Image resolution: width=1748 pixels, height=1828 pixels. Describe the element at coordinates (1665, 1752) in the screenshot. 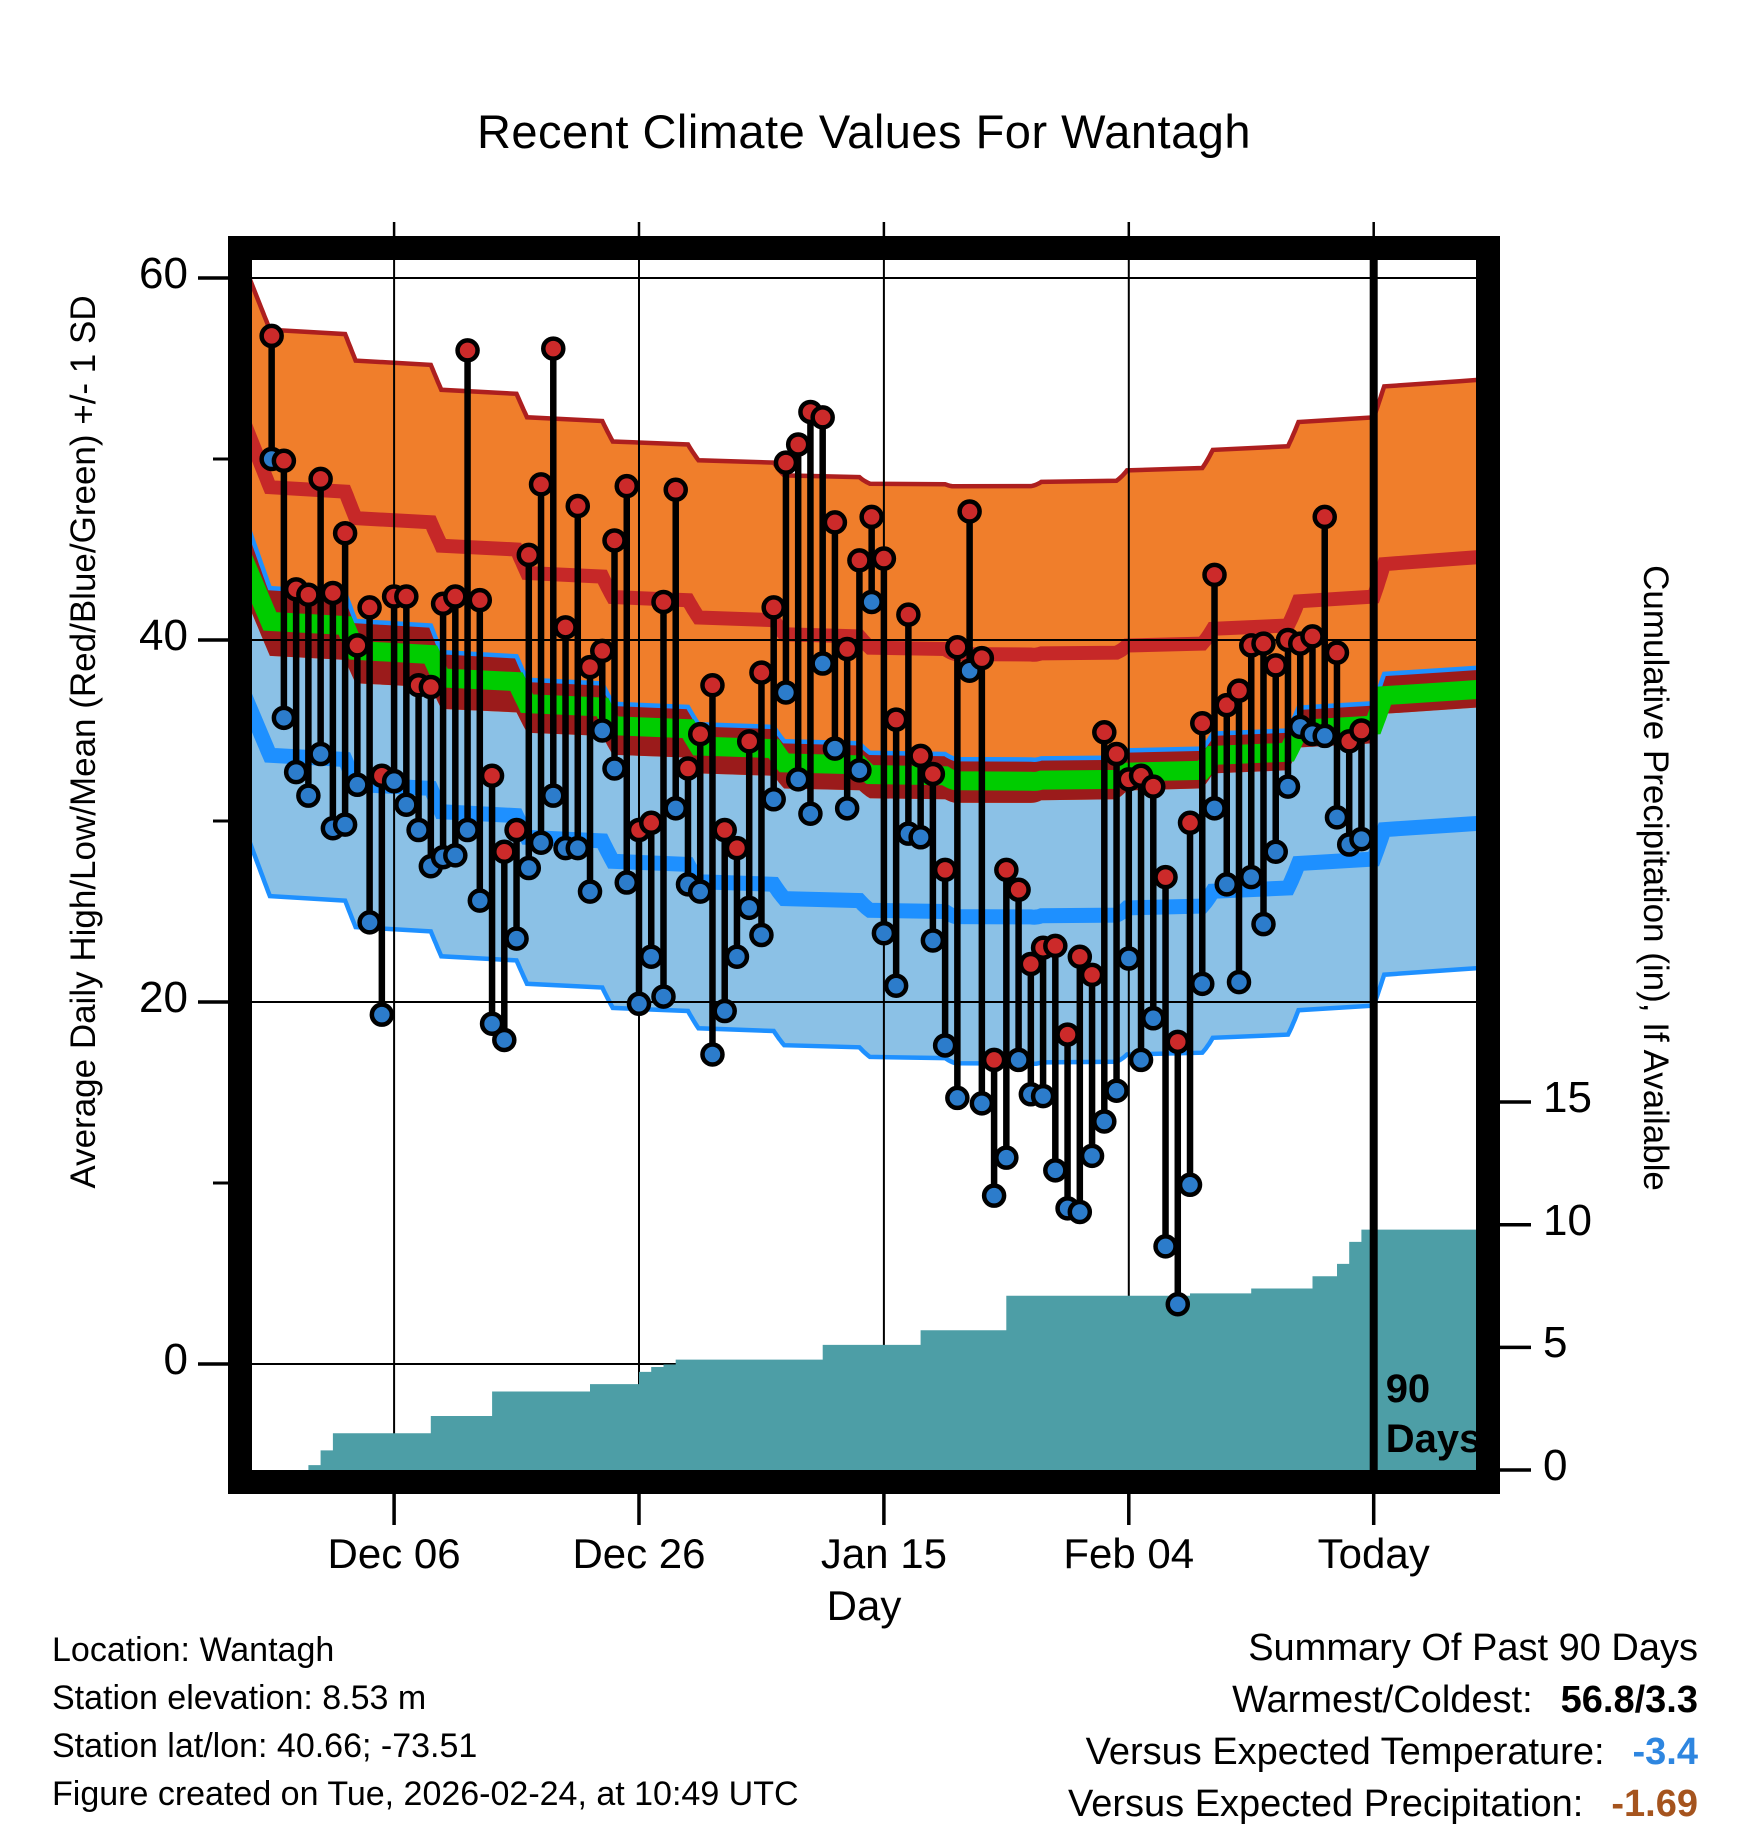

I see `summary-value: -3.4` at that location.